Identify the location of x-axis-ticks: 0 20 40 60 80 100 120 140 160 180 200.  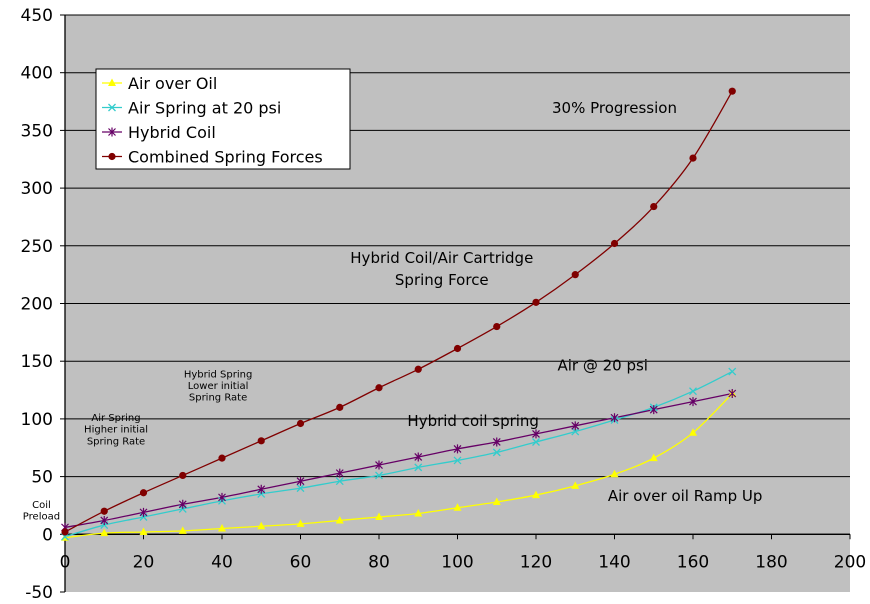
(463, 553).